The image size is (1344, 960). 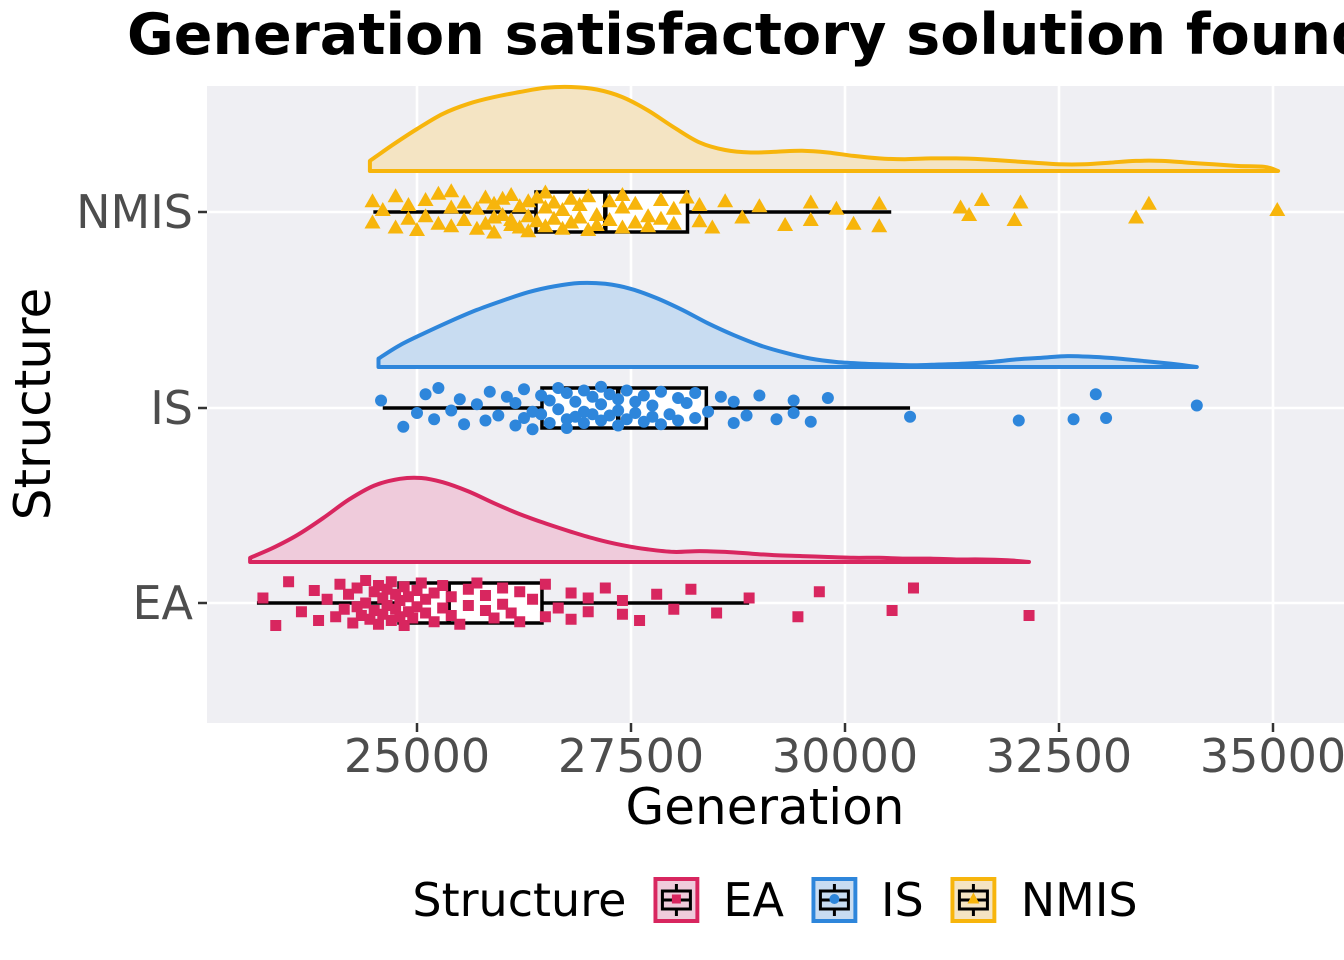 What do you see at coordinates (1271, 756) in the screenshot?
I see `x-tick-label-35000: 35000` at bounding box center [1271, 756].